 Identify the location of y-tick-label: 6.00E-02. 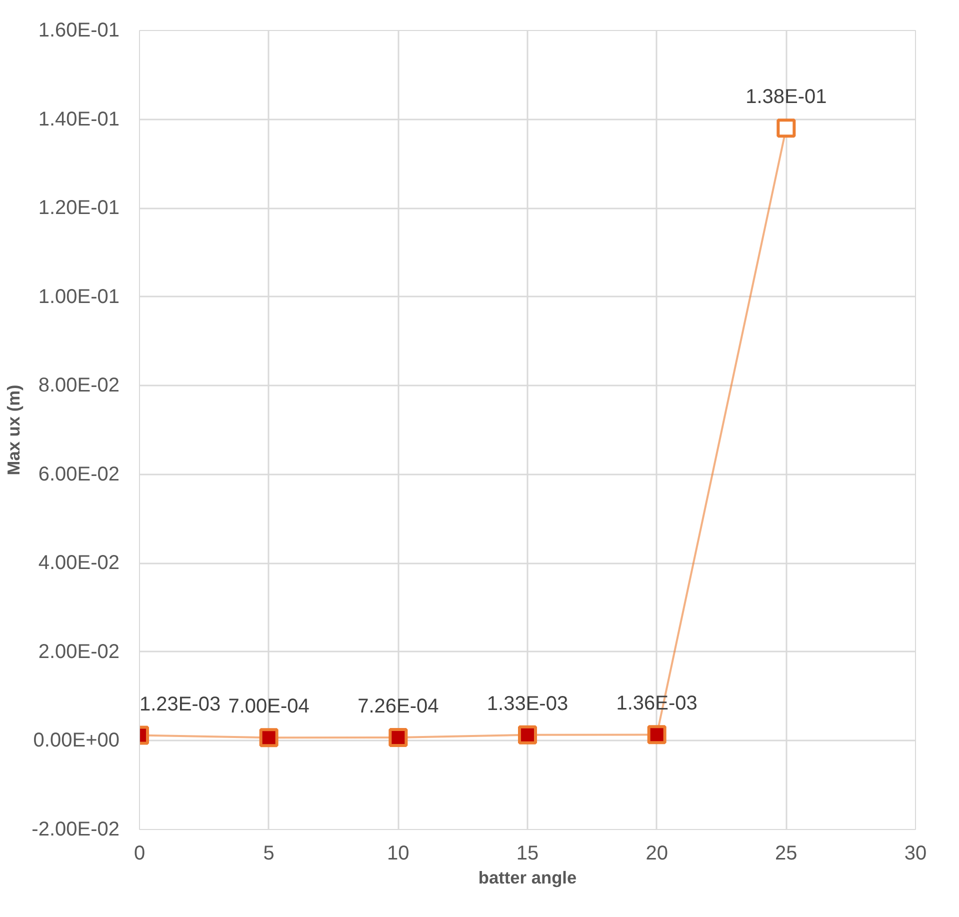
(79, 474).